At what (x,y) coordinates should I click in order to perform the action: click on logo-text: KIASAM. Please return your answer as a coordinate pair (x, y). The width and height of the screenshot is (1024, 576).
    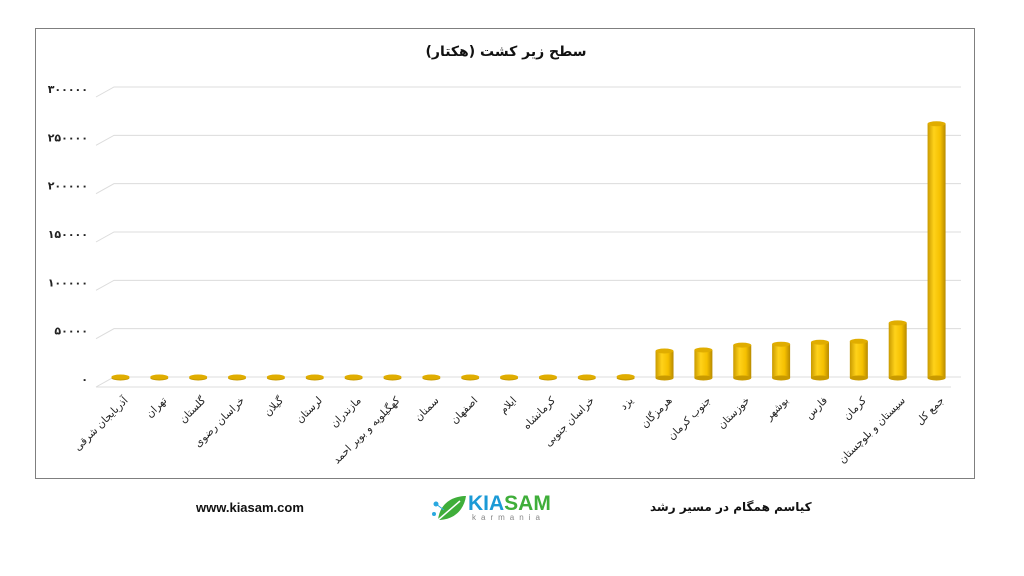
    Looking at the image, I should click on (509, 503).